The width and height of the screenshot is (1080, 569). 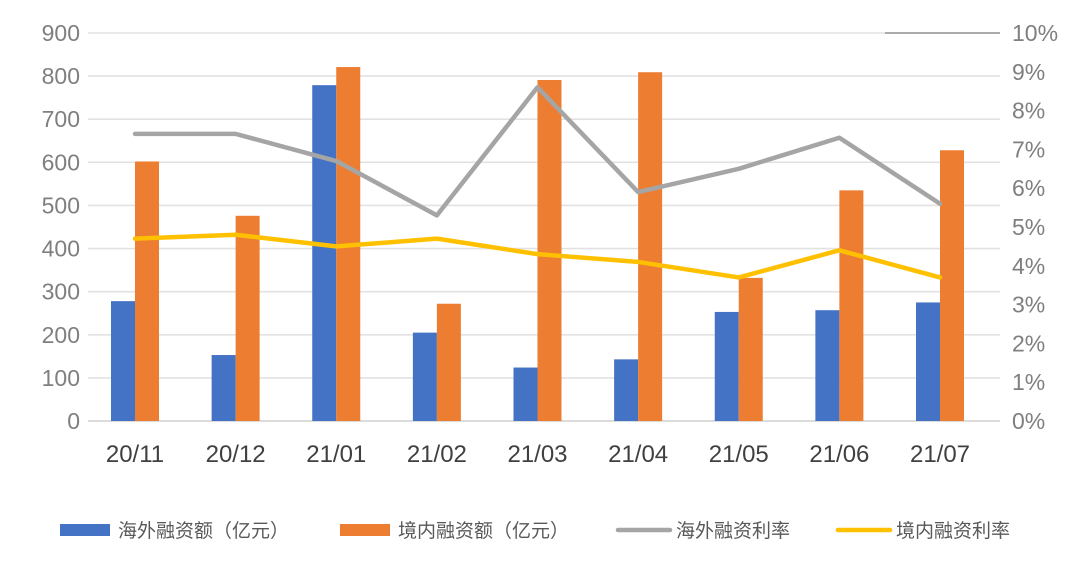 I want to click on legend: 海外融资额（亿元） 境内融资额（亿元） 海外融资利率 境内融资利率, so click(x=535, y=531).